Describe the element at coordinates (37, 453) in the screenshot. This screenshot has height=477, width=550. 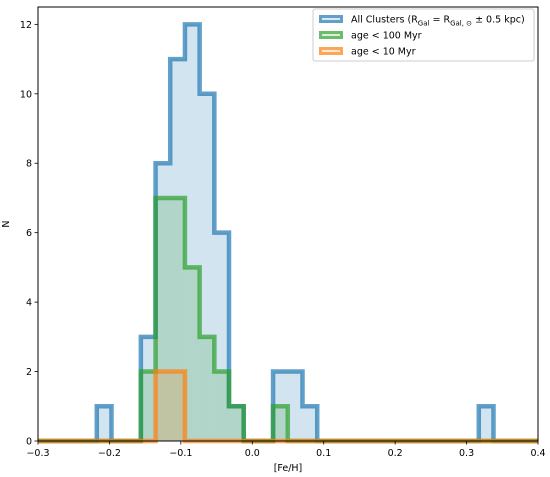
I see `x-tick-label: −0.3` at that location.